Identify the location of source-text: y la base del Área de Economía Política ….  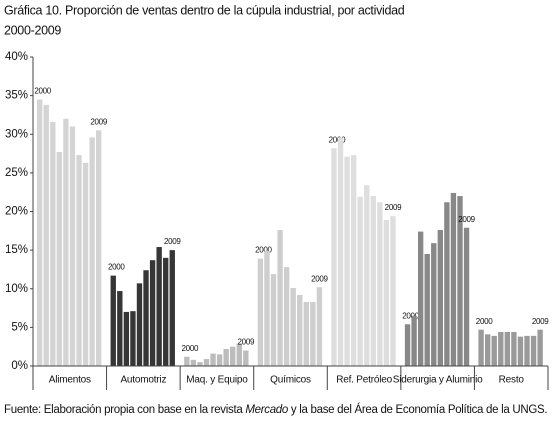
(417, 409).